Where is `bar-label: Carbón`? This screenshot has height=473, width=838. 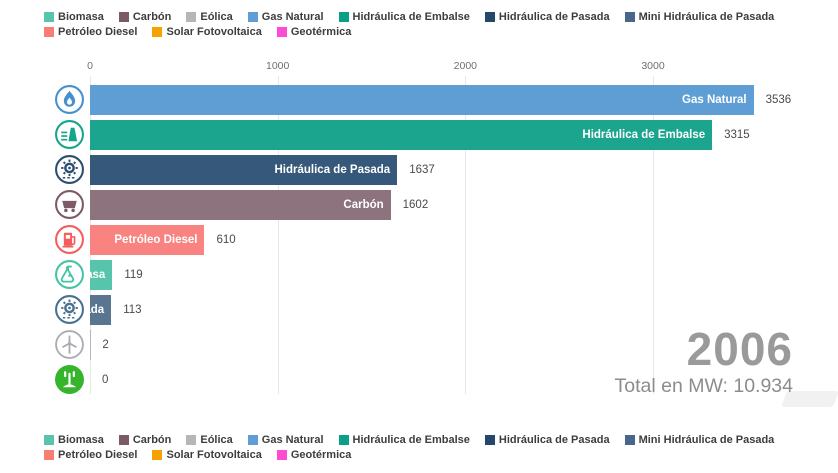 bar-label: Carbón is located at coordinates (363, 204).